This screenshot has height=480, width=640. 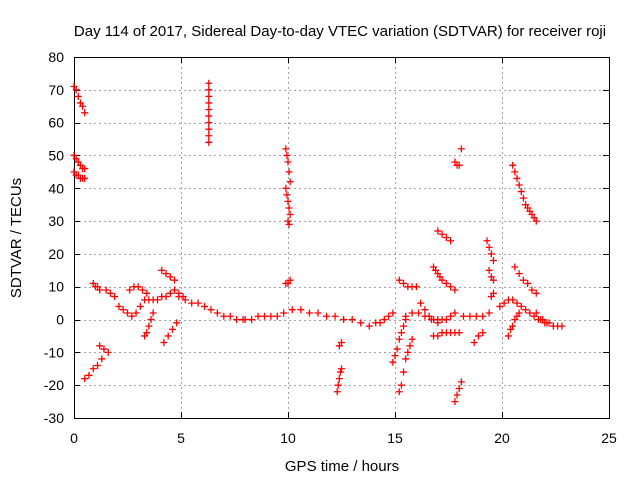 What do you see at coordinates (54, 385) in the screenshot?
I see `y-tick-label: -20` at bounding box center [54, 385].